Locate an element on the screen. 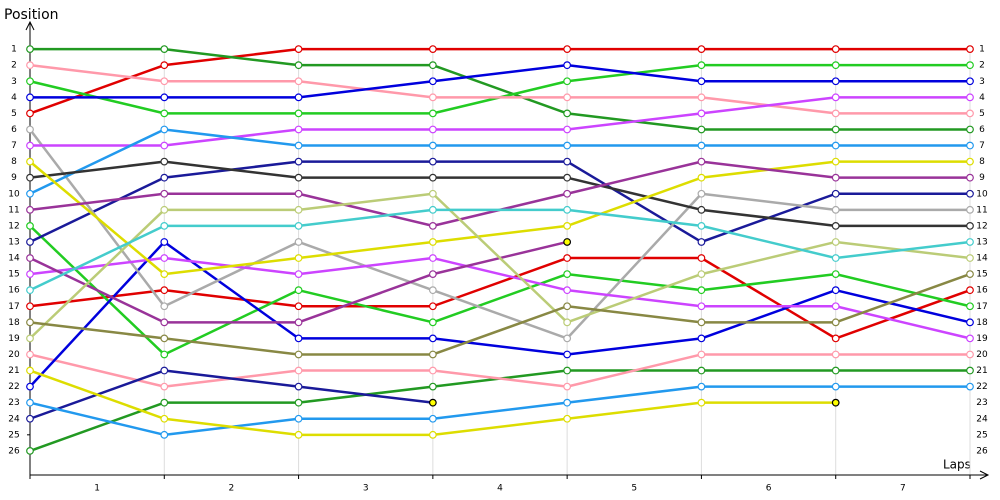 The image size is (1000, 500). y-tick-label-right: 7 is located at coordinates (982, 146).